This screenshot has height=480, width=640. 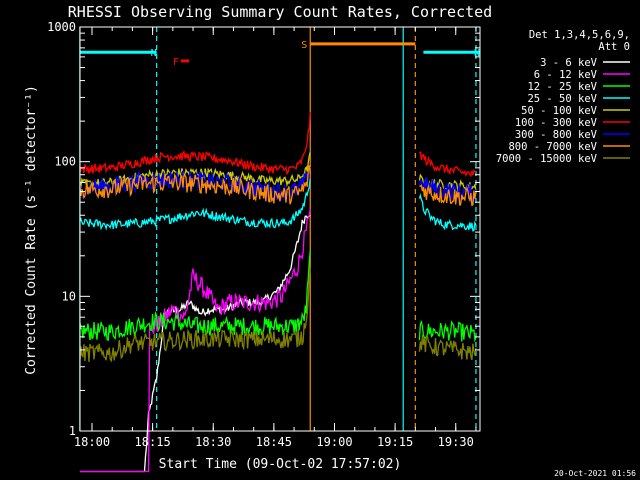 What do you see at coordinates (559, 111) in the screenshot?
I see `legend-label-4: 50 - 100 keV` at bounding box center [559, 111].